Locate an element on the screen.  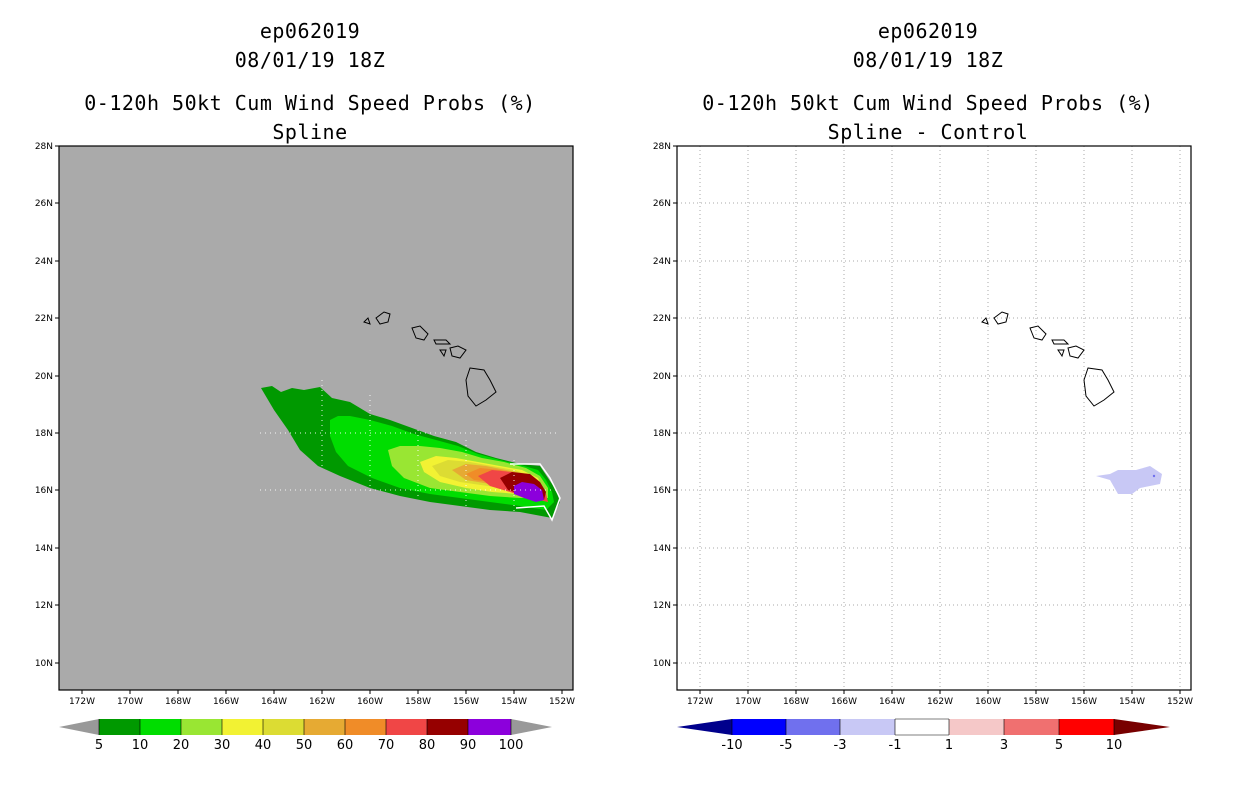
diff-local-max is located at coordinates (1154, 476).